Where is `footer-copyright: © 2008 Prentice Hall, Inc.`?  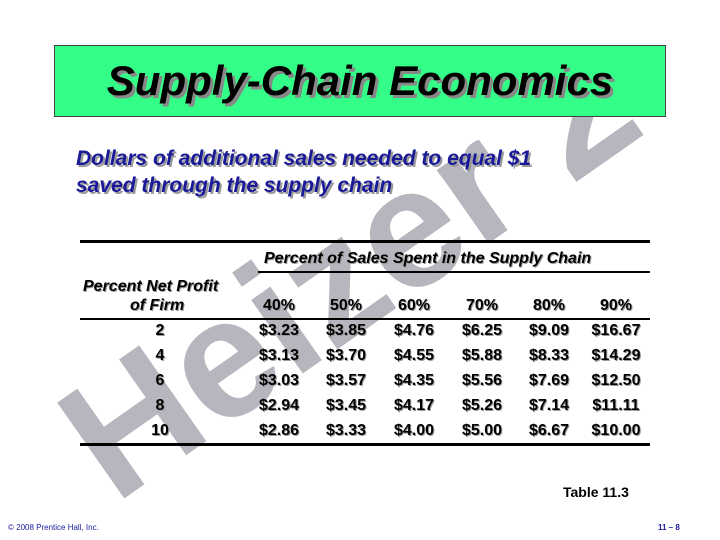
footer-copyright: © 2008 Prentice Hall, Inc. is located at coordinates (53, 527).